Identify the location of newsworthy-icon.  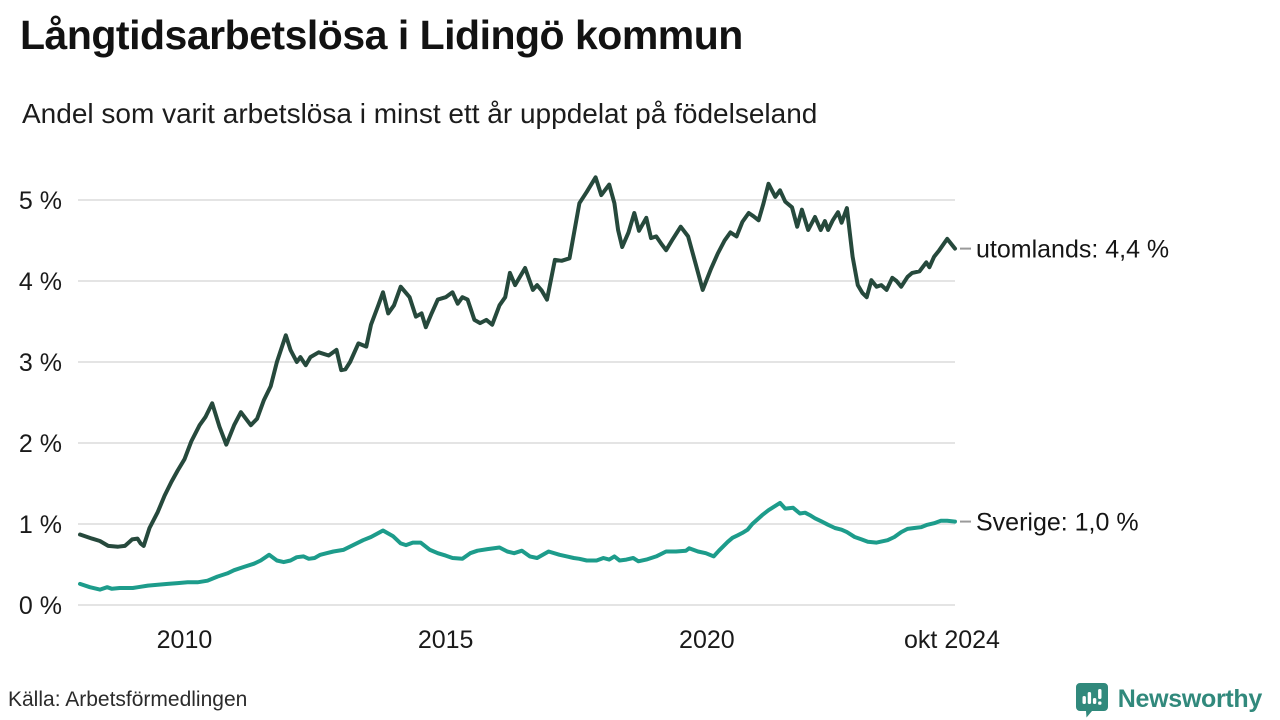
(1091, 700).